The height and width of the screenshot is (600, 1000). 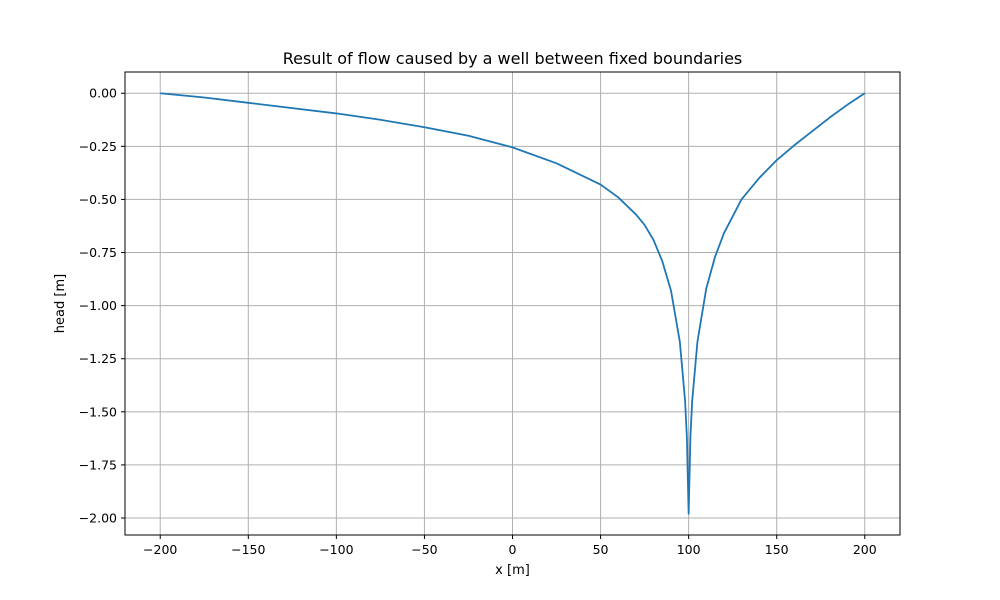 What do you see at coordinates (160, 549) in the screenshot?
I see `x-tick-label: −200` at bounding box center [160, 549].